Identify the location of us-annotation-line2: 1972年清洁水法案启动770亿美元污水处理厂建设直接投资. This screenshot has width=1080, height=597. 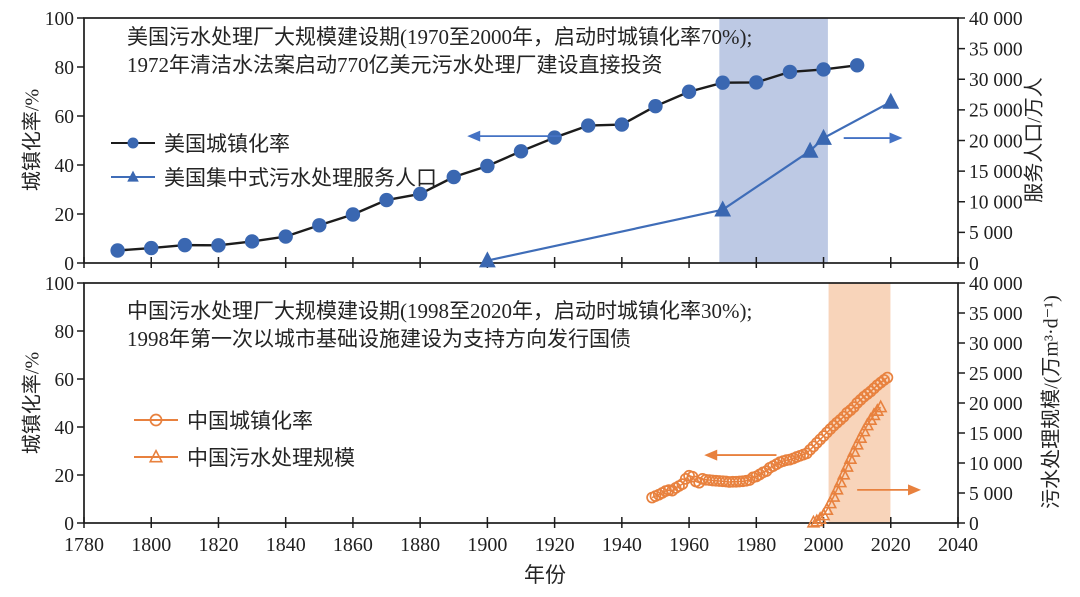
(395, 65).